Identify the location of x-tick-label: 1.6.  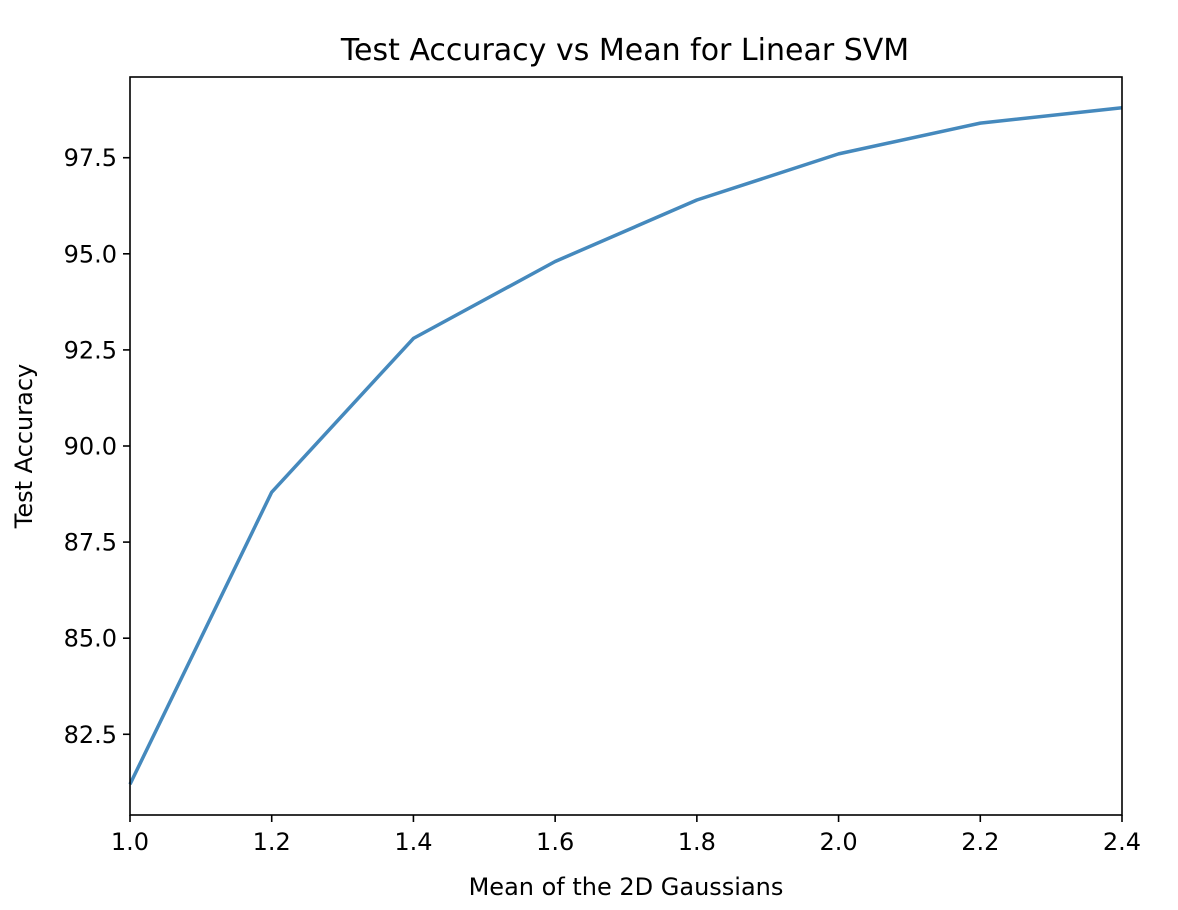
(555, 842).